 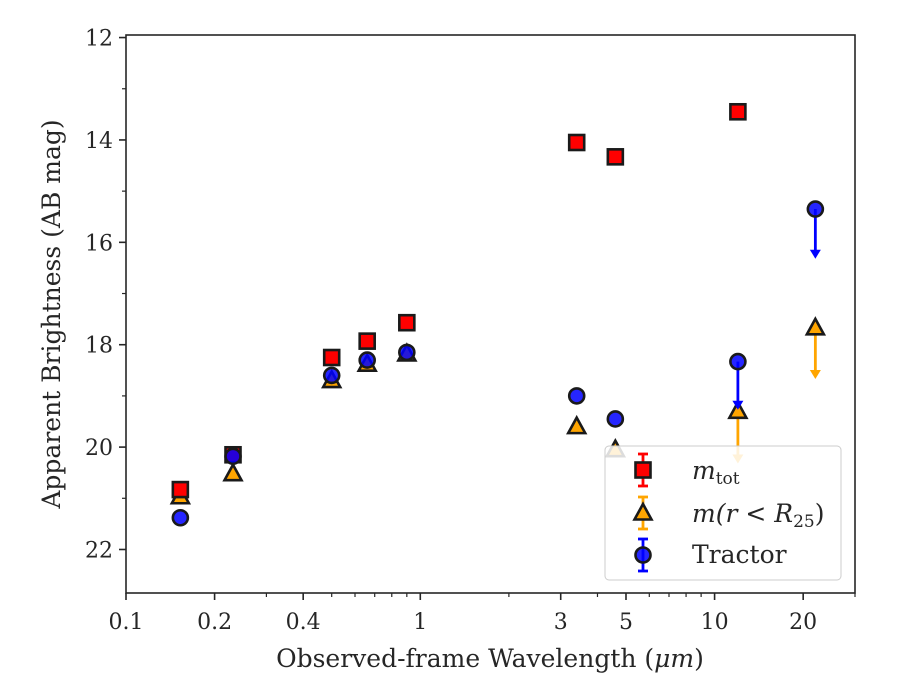 What do you see at coordinates (758, 515) in the screenshot?
I see `legend-label-mr25: m(r < R25)` at bounding box center [758, 515].